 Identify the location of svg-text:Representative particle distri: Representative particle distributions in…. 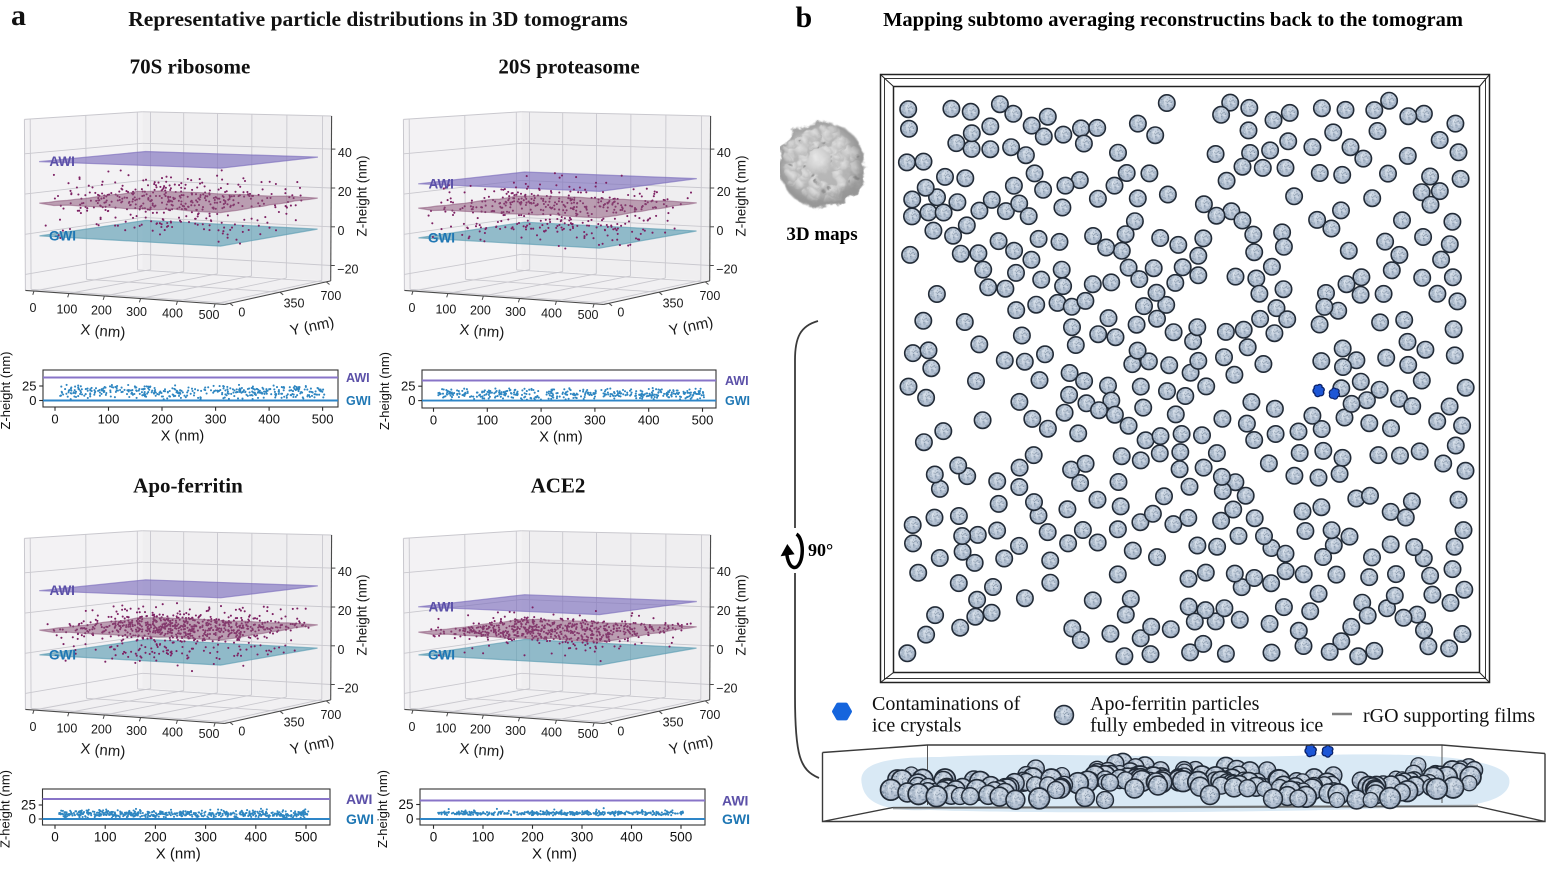
(377, 19).